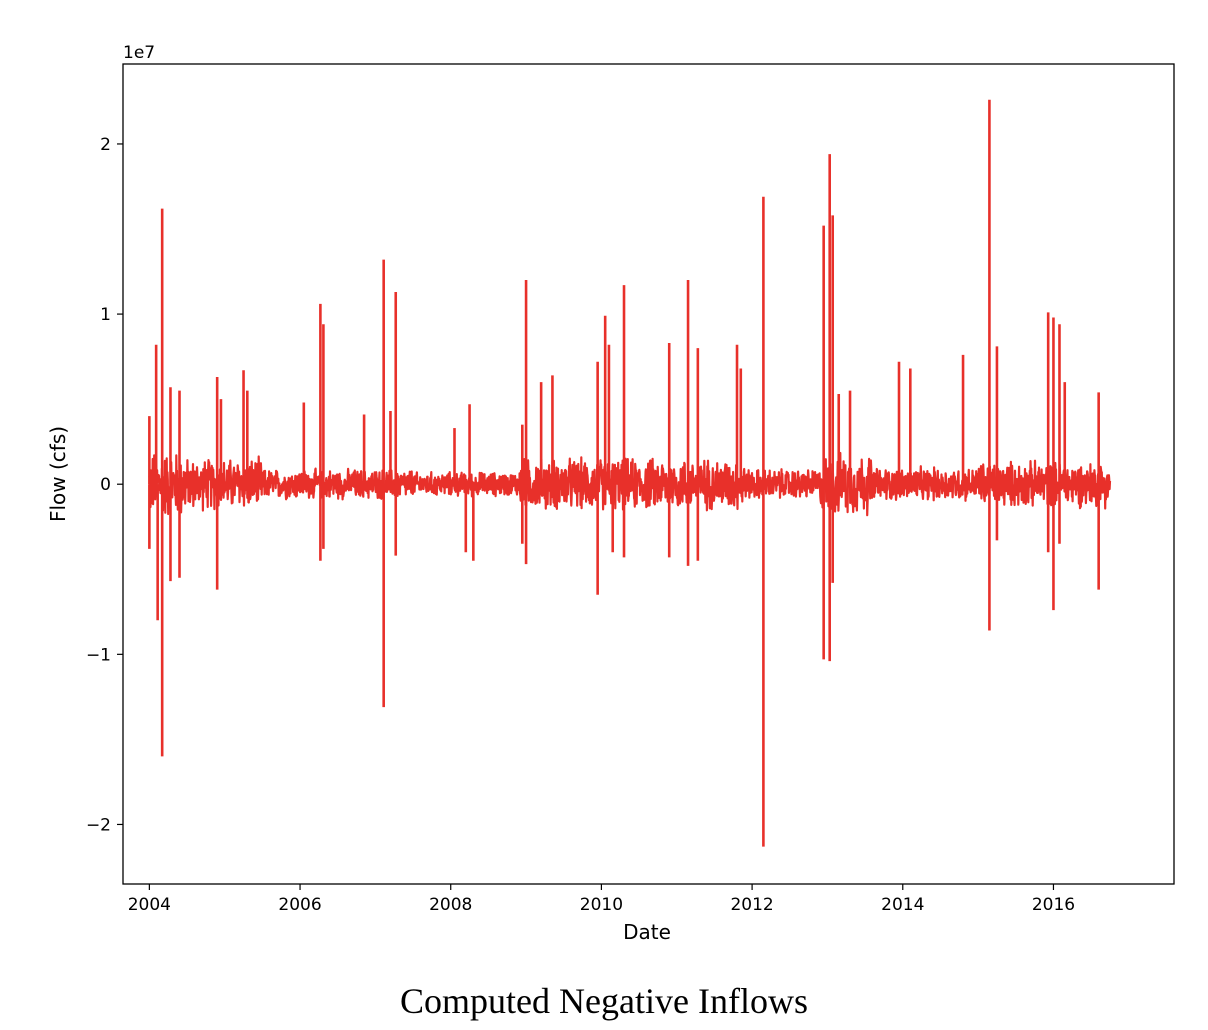  I want to click on x-tick-label: 2010, so click(601, 905).